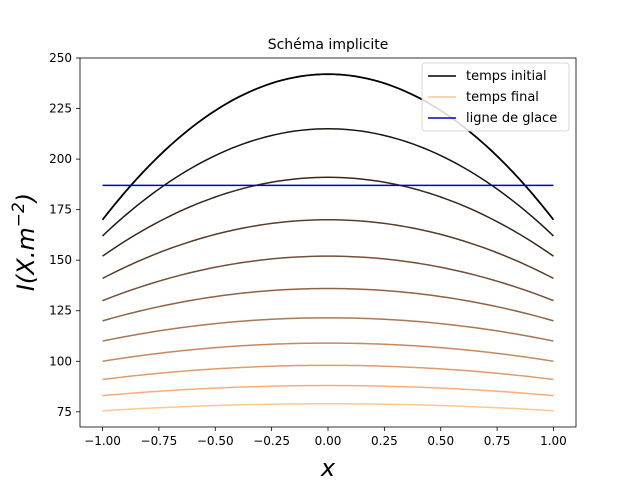  Describe the element at coordinates (502, 97) in the screenshot. I see `legend-label-final: temps final` at that location.